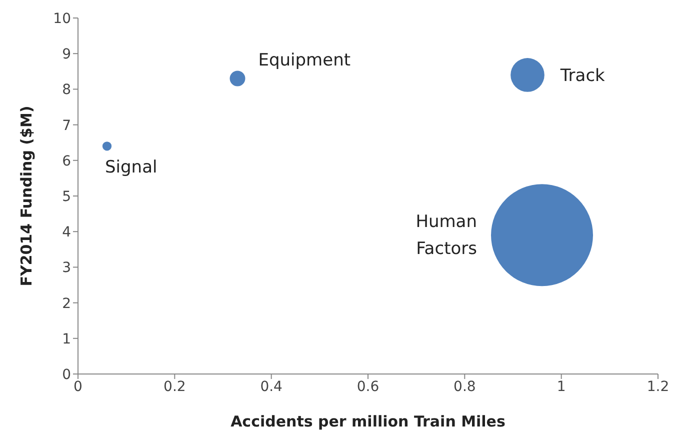 This screenshot has height=434, width=674. What do you see at coordinates (66, 339) in the screenshot?
I see `y-tick-label: 1` at bounding box center [66, 339].